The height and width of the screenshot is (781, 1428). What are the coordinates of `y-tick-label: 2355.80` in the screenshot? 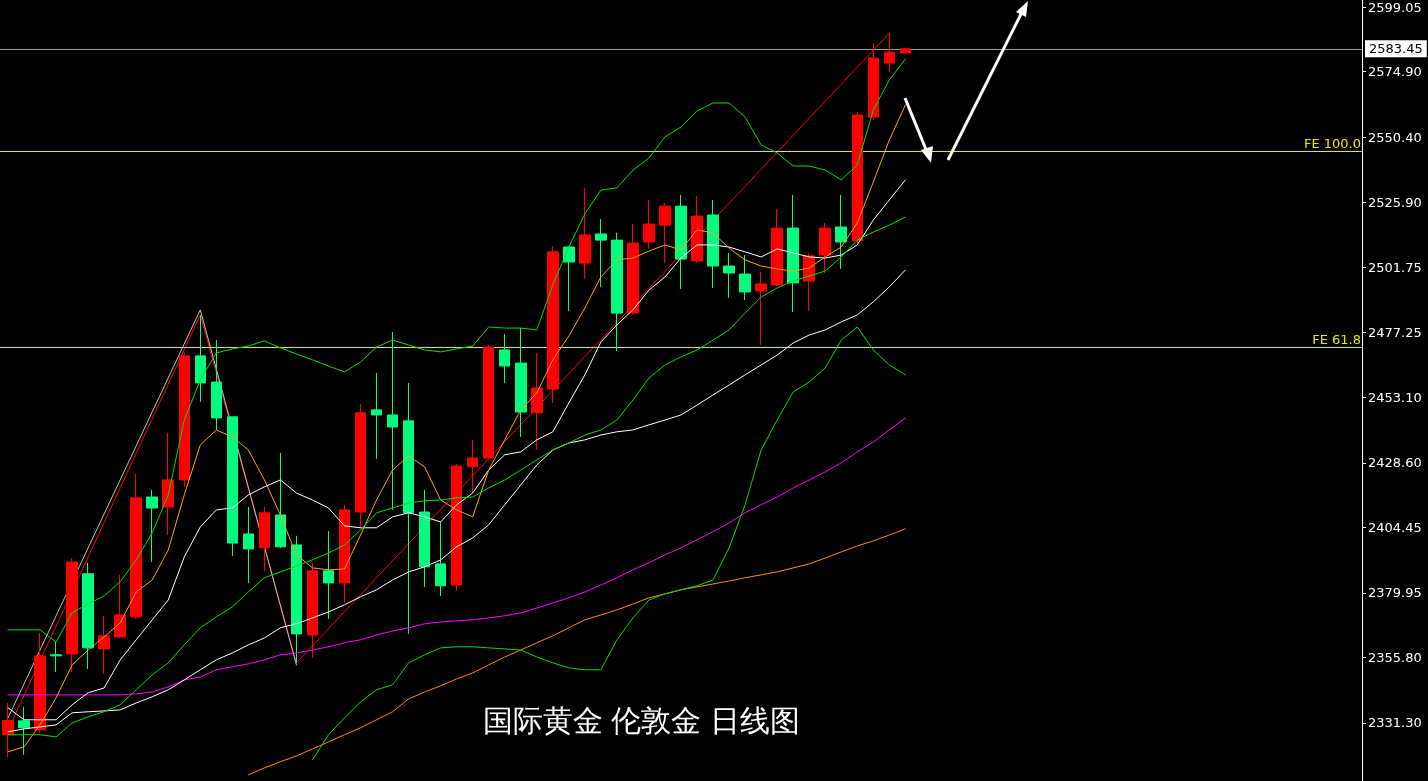 It's located at (1395, 657).